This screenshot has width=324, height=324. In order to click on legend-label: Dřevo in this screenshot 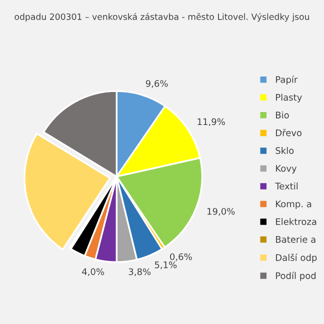, I will do `click(289, 132)`.